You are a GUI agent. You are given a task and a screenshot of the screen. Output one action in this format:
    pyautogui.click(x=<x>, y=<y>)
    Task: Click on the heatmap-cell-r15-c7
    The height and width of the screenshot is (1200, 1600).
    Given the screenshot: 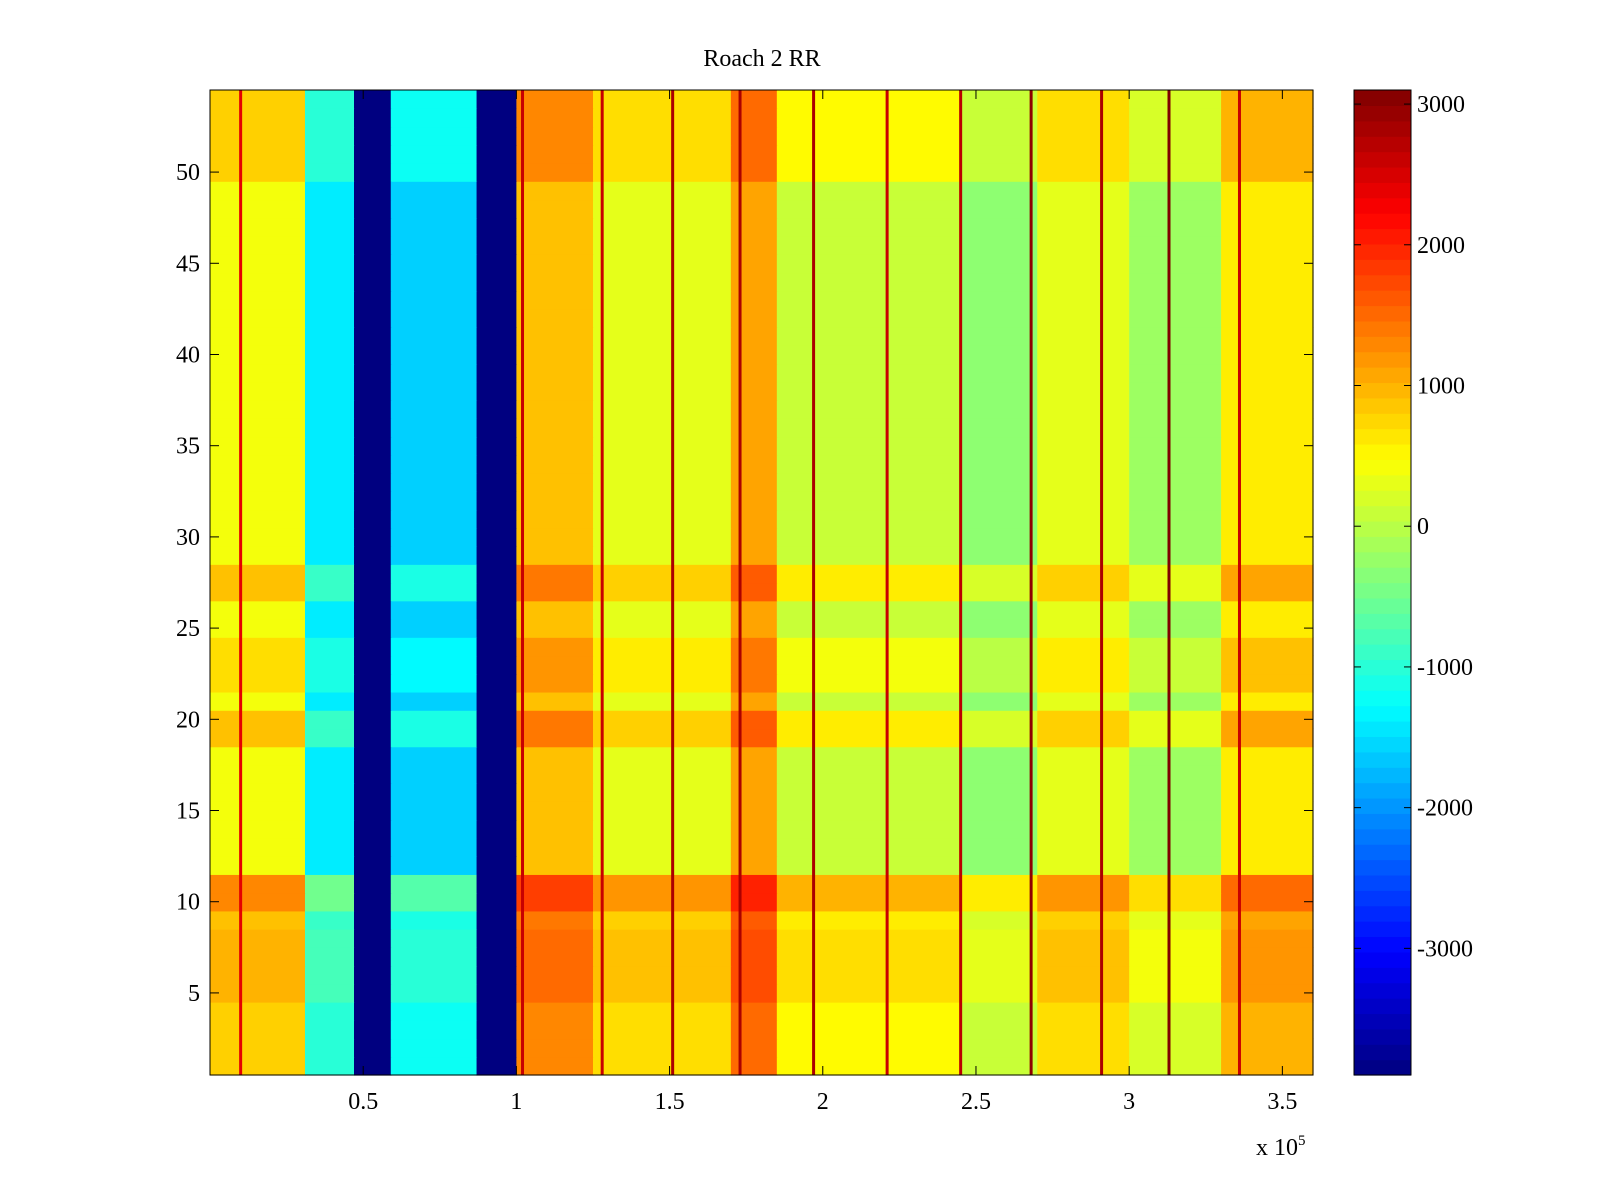 What is the action you would take?
    pyautogui.click(x=662, y=811)
    